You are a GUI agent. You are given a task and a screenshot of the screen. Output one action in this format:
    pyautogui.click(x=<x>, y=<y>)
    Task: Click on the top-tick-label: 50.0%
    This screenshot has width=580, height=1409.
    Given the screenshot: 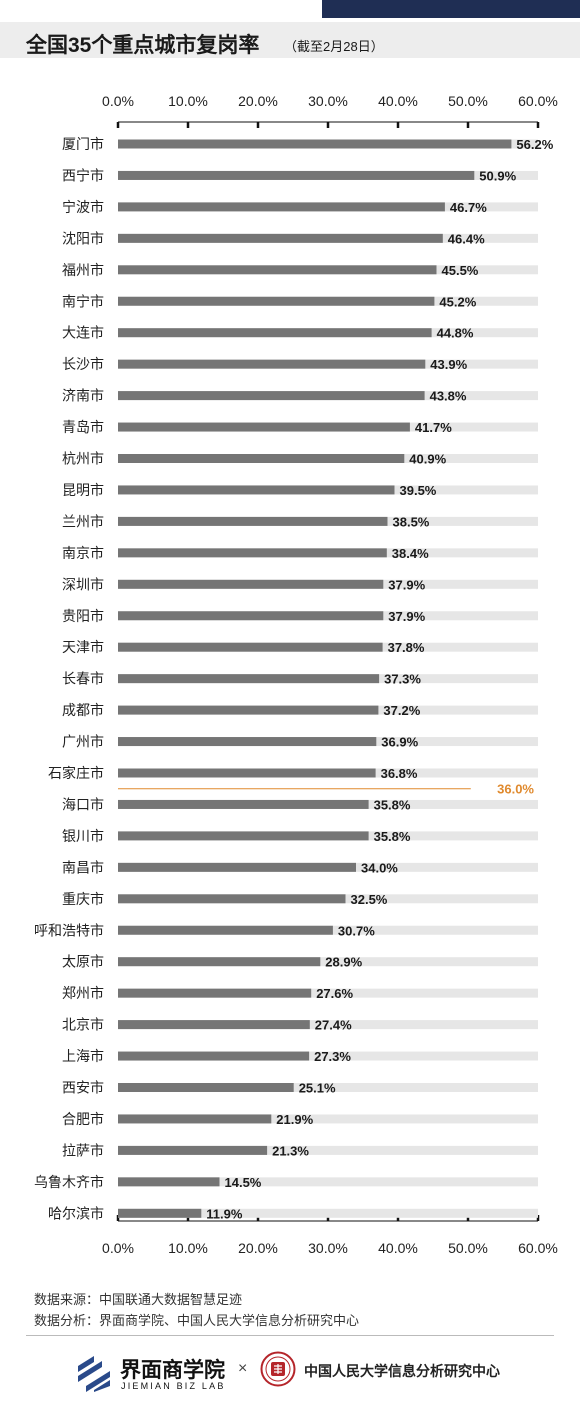 What is the action you would take?
    pyautogui.click(x=468, y=101)
    